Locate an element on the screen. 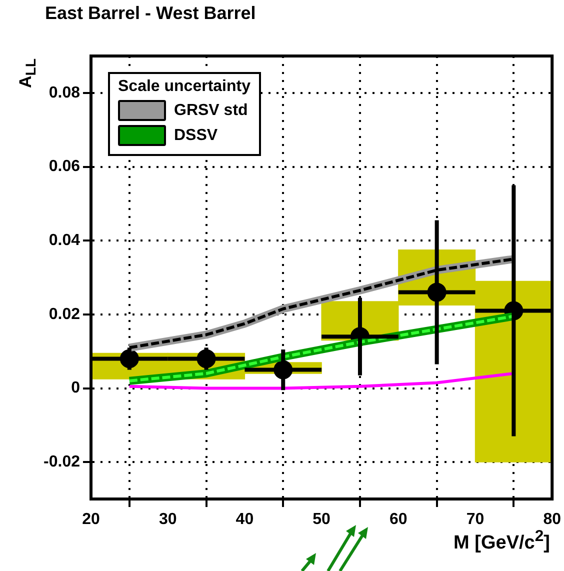  legend-label: DSSV is located at coordinates (196, 135).